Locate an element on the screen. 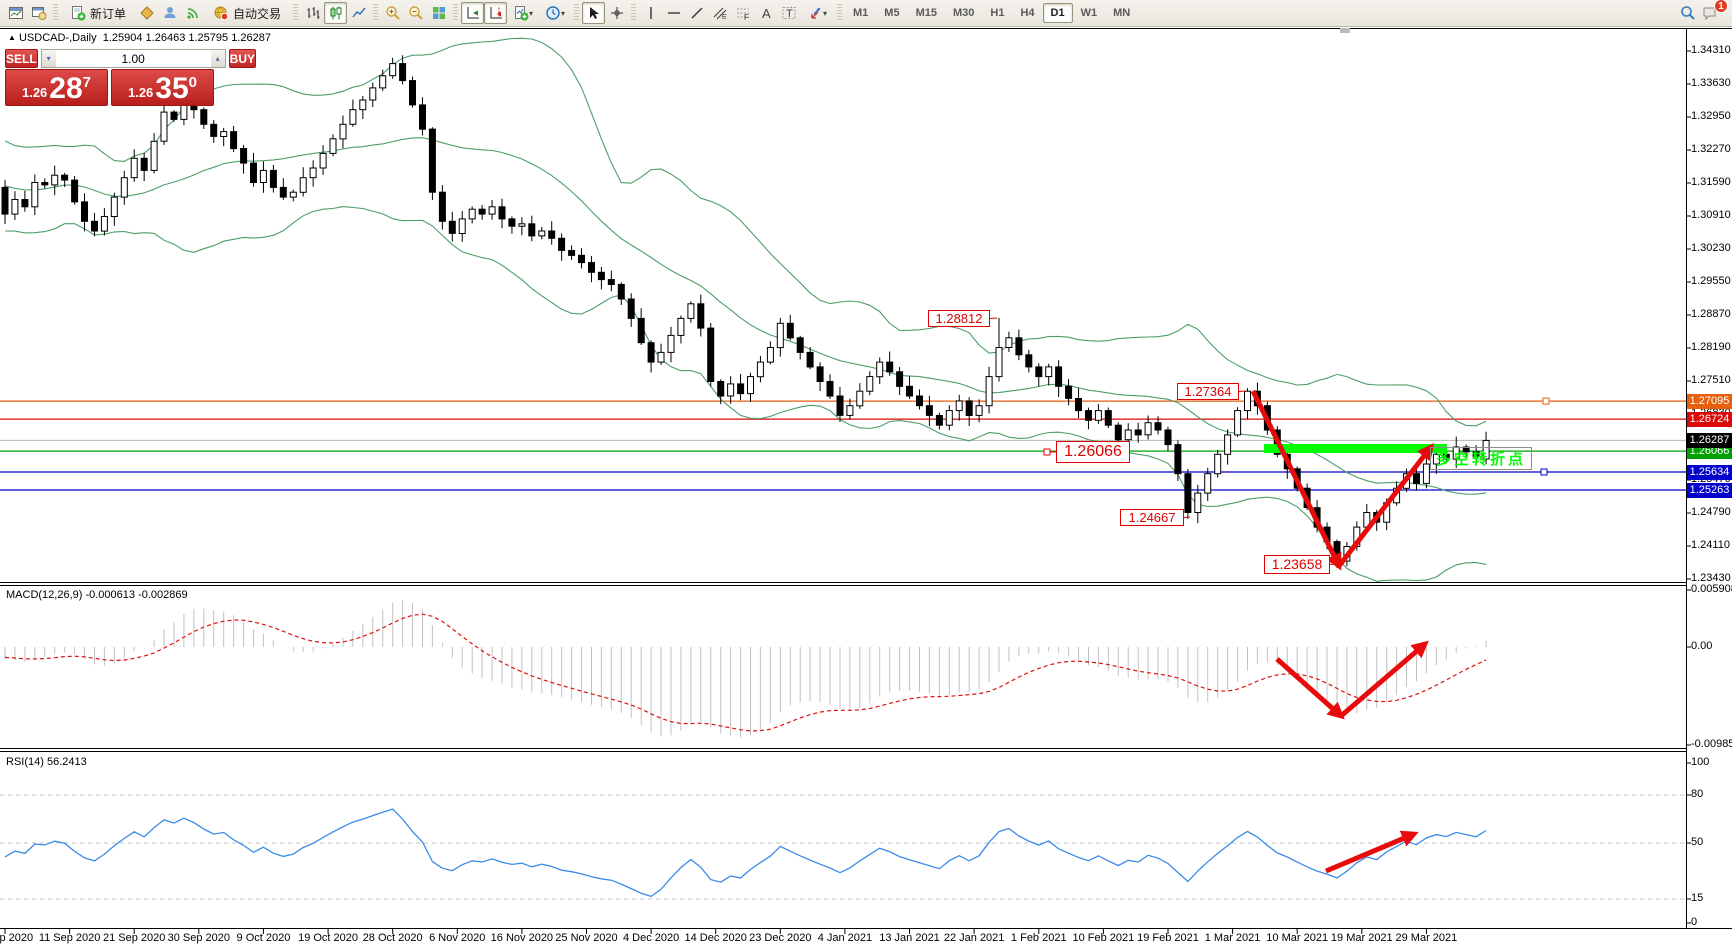  time-axis-label: 21 Sep 2020 is located at coordinates (134, 938).